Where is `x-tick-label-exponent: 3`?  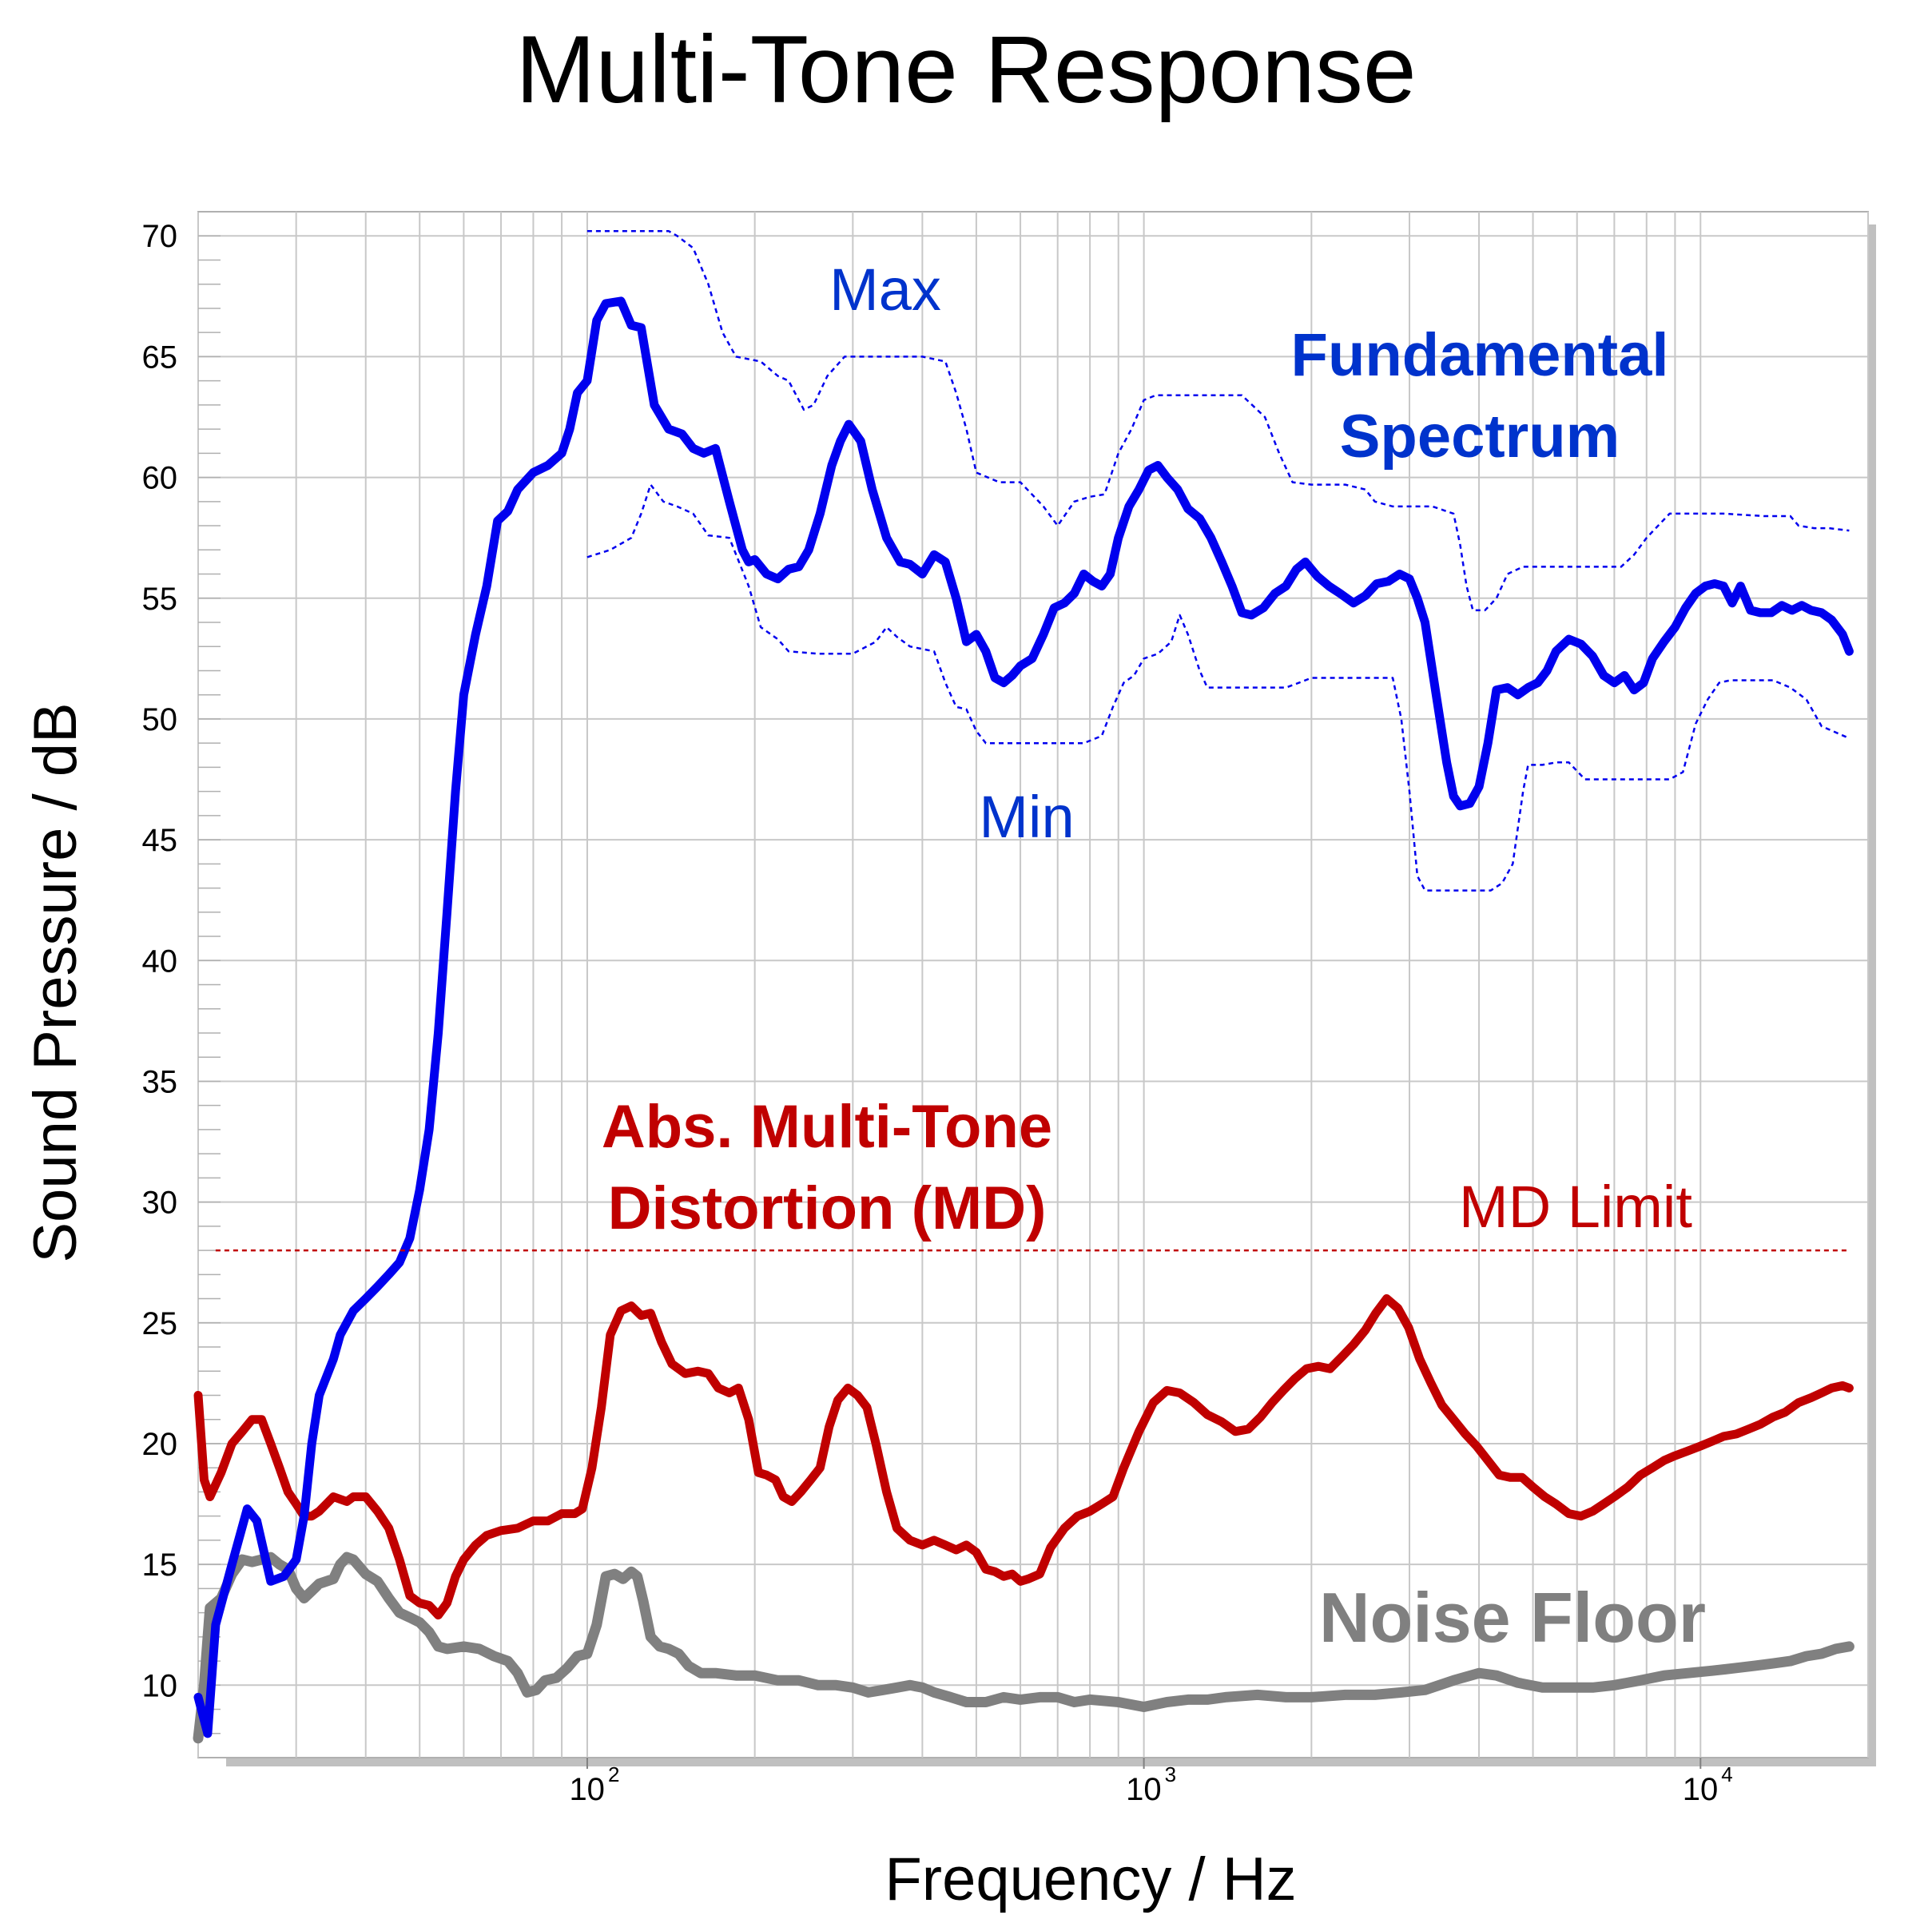
x-tick-label-exponent: 3 is located at coordinates (1170, 1774).